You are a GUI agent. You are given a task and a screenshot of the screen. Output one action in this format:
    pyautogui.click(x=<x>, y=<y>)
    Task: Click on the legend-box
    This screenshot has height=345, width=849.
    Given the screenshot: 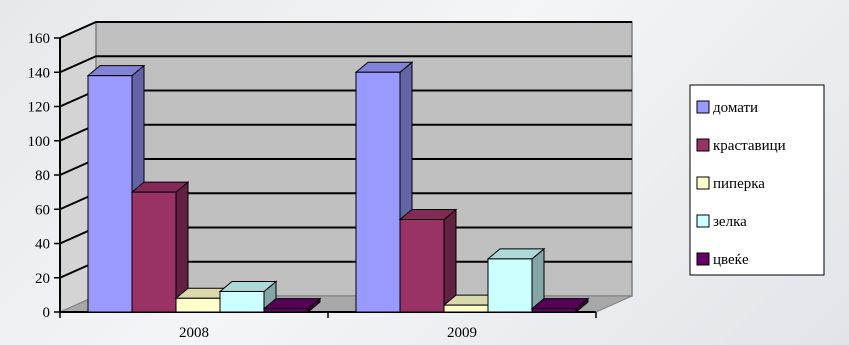 What is the action you would take?
    pyautogui.click(x=757, y=180)
    